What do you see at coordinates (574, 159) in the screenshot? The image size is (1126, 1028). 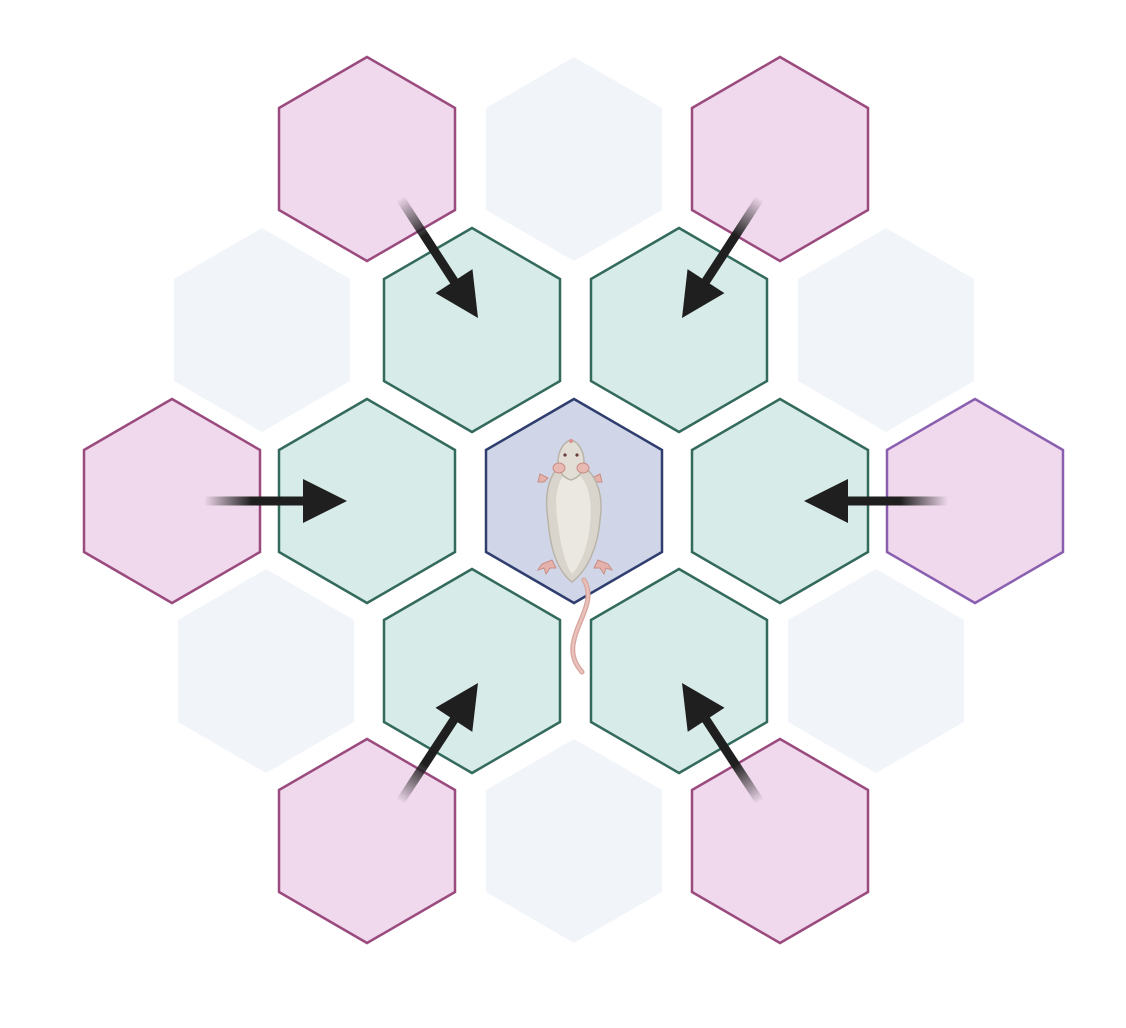 I see `hexagon-top-center-faint` at bounding box center [574, 159].